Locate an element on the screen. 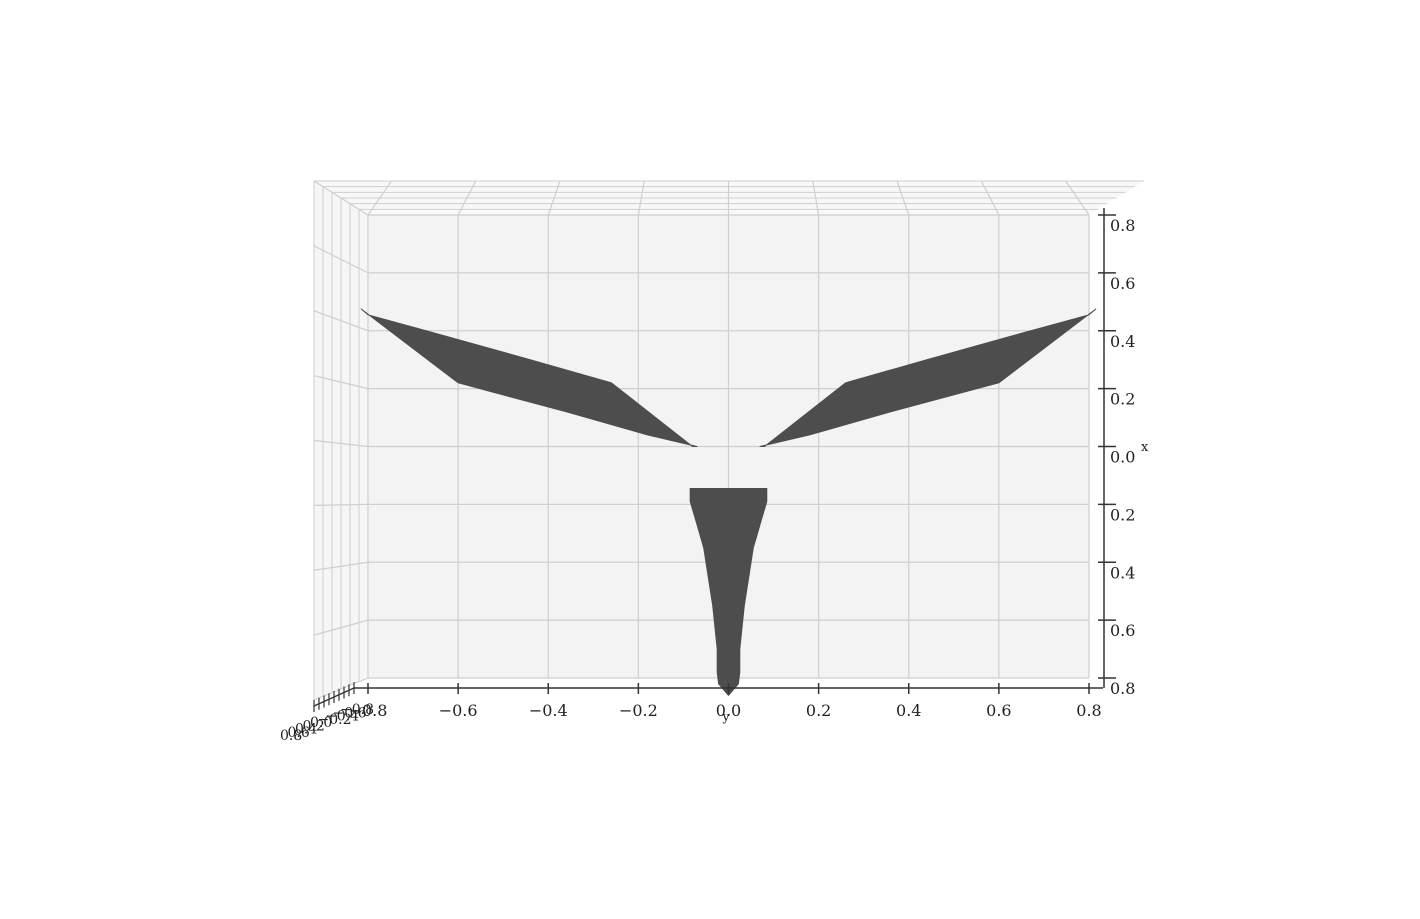 Image resolution: width=1420 pixels, height=919 pixels. bottom-blade is located at coordinates (728, 592).